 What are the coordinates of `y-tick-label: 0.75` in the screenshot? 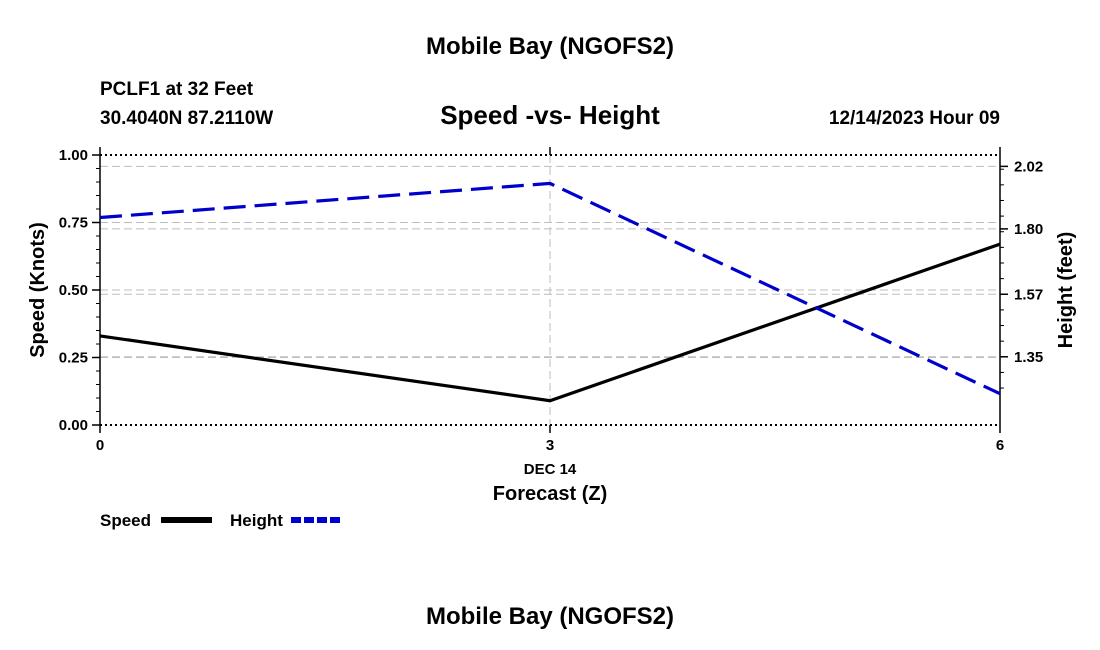 It's located at (73, 223).